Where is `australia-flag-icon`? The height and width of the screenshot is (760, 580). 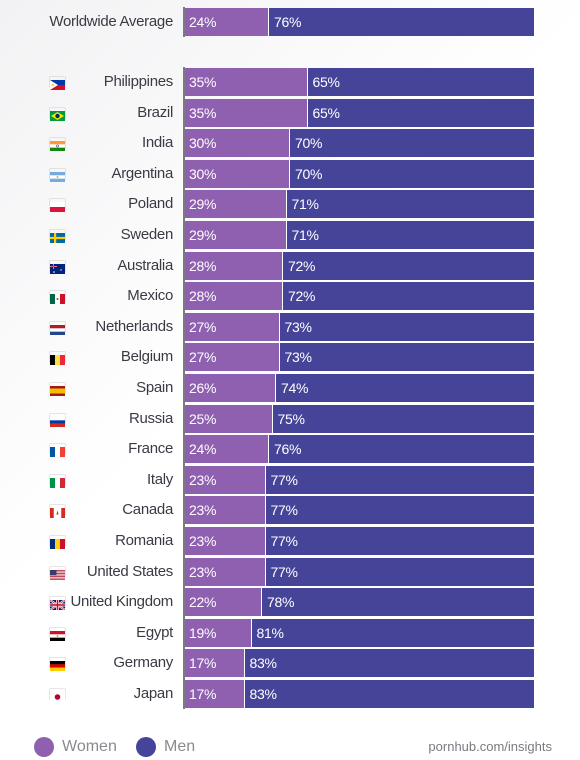
australia-flag-icon is located at coordinates (57, 267).